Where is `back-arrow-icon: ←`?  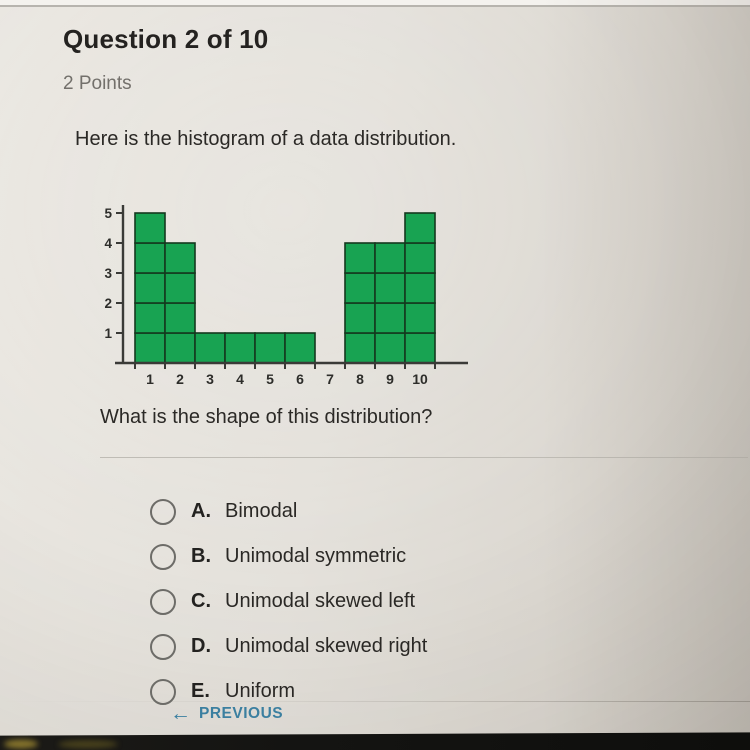
back-arrow-icon: ← is located at coordinates (180, 713).